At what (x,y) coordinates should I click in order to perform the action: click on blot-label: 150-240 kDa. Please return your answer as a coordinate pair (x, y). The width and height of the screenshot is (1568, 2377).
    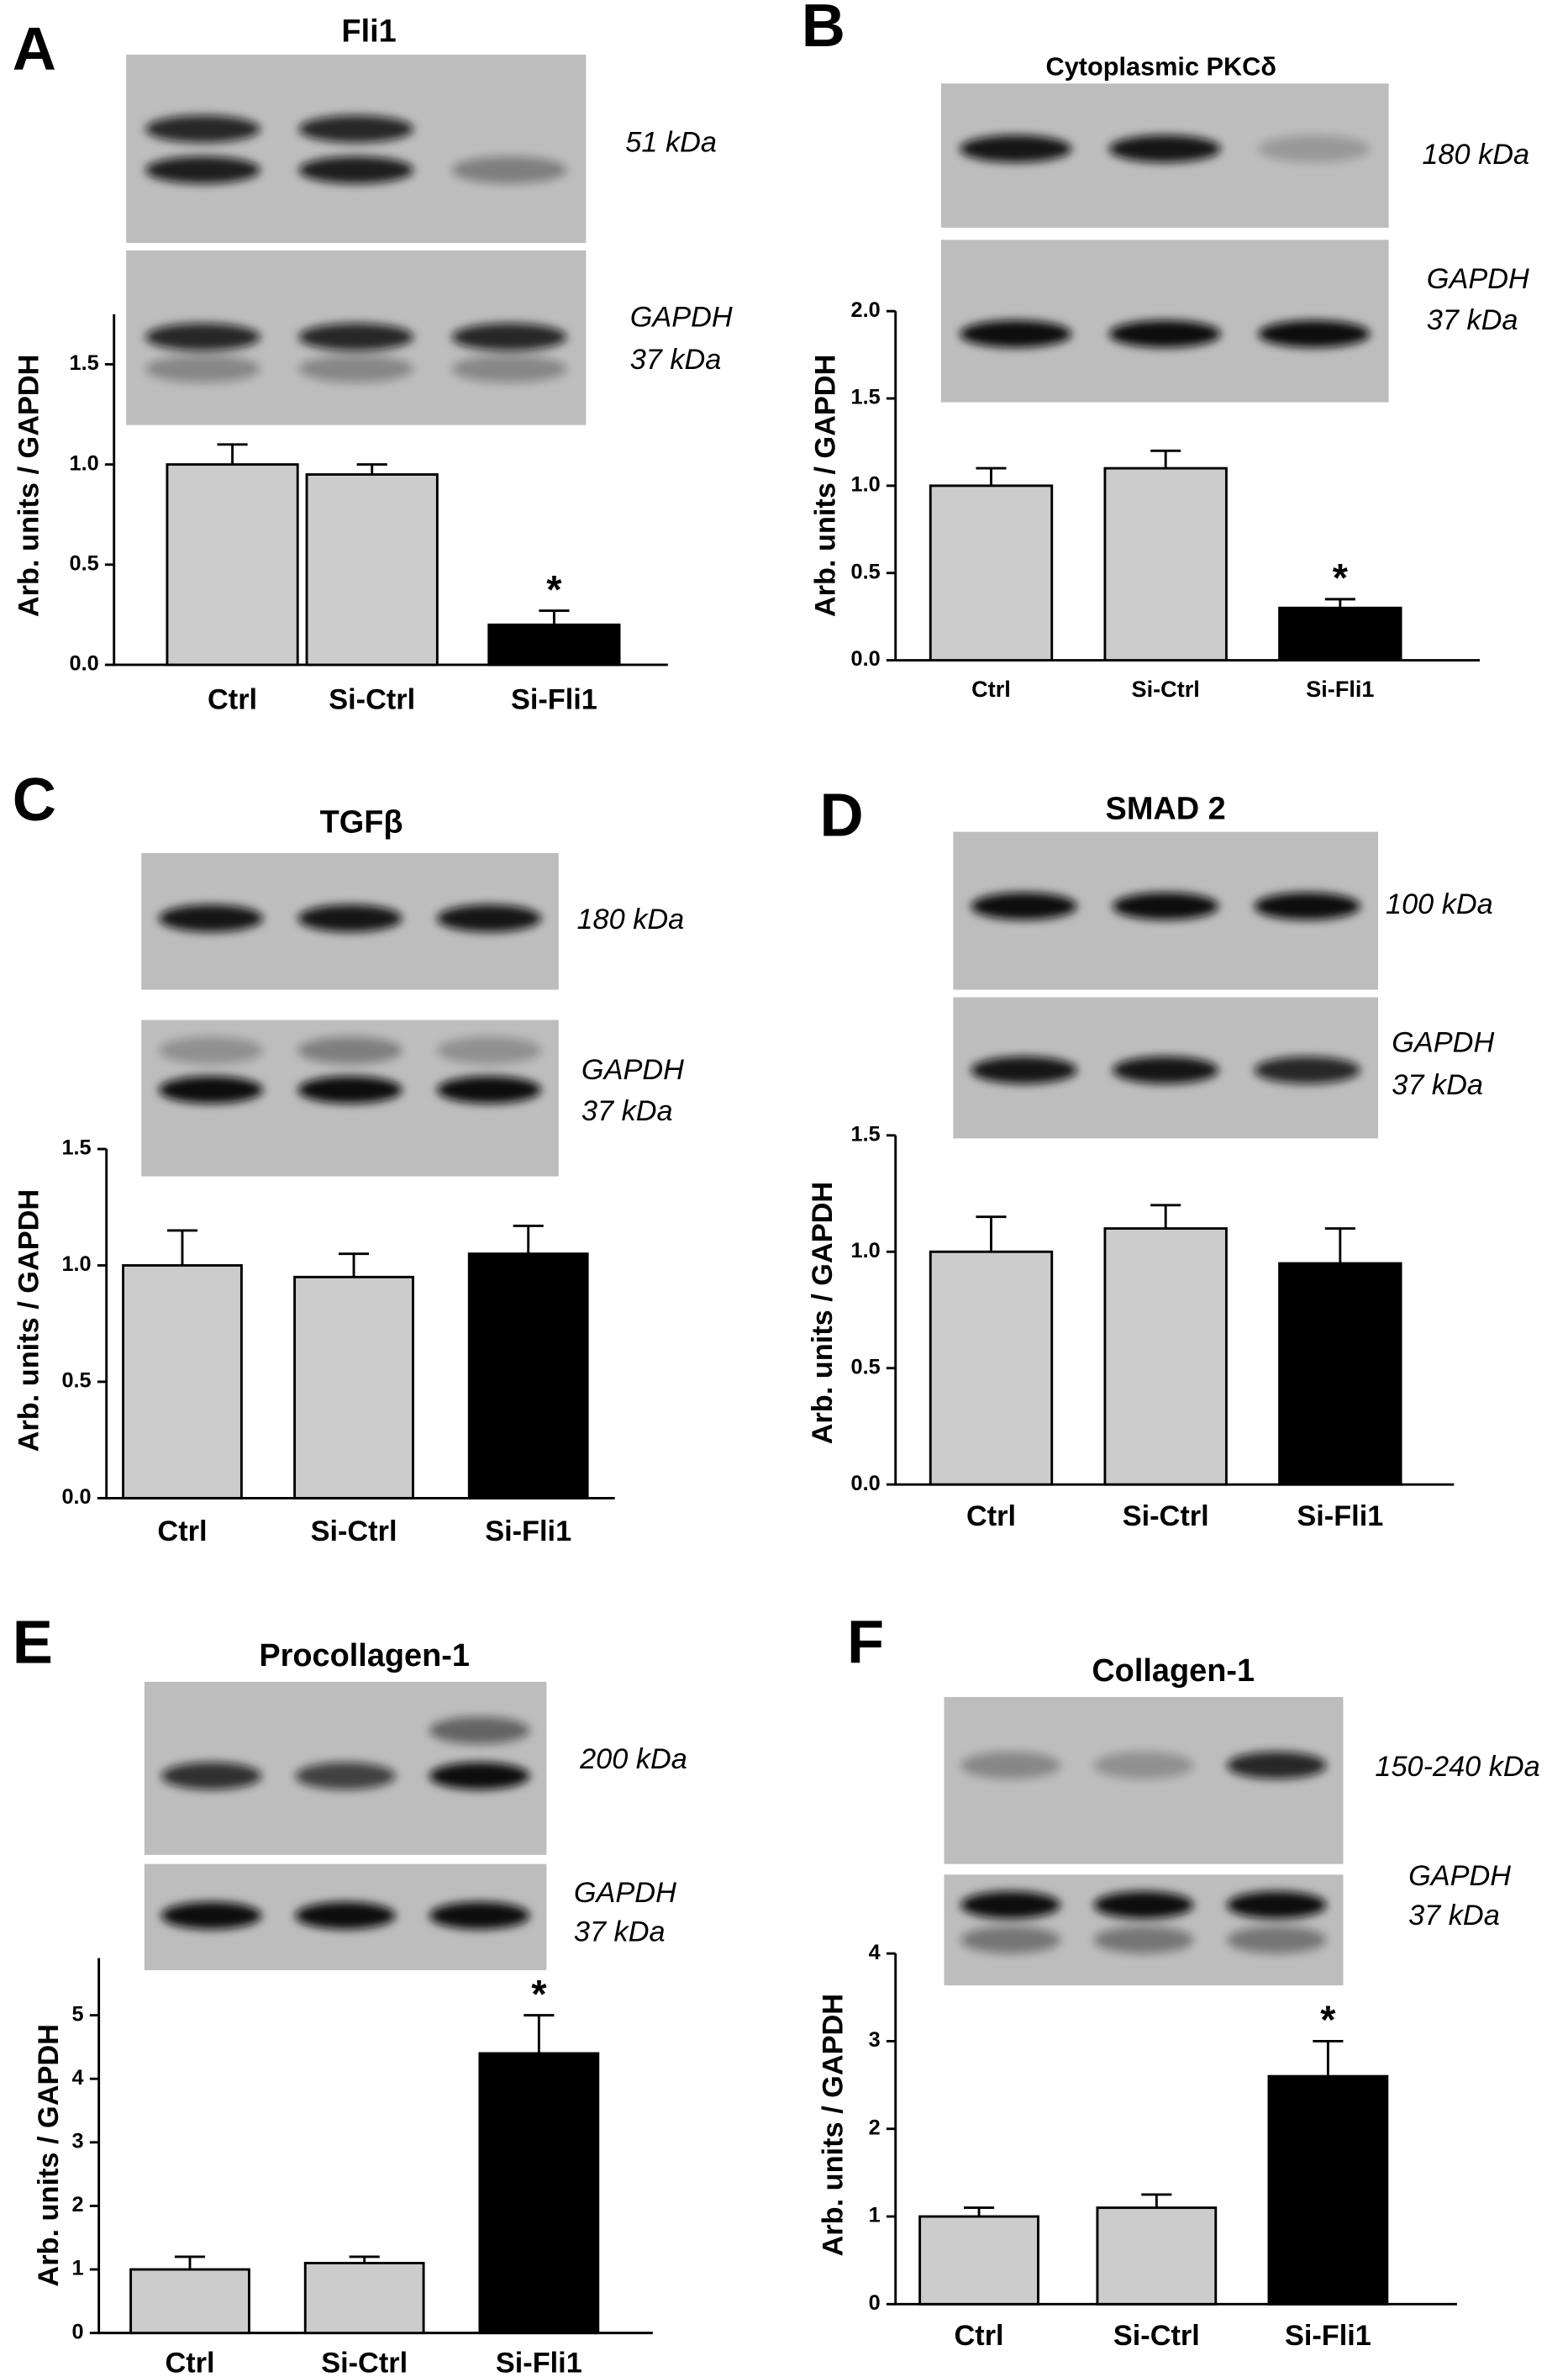
    Looking at the image, I should click on (1457, 1767).